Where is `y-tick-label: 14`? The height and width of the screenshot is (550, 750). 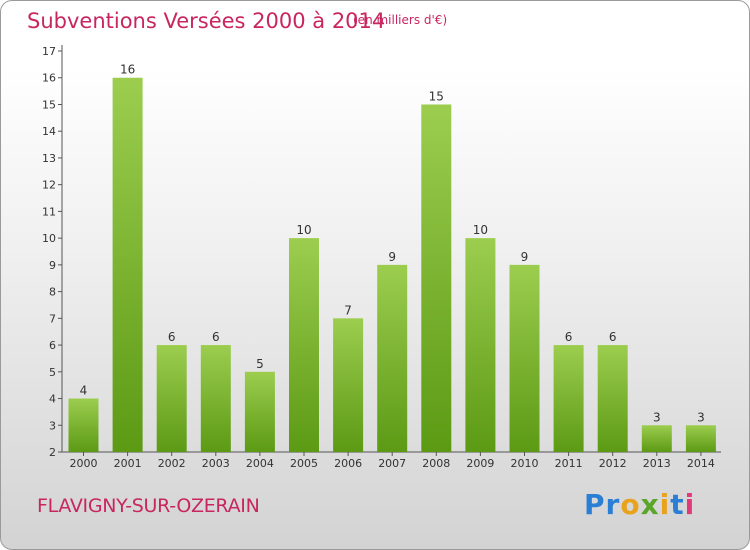
y-tick-label: 14 is located at coordinates (49, 131).